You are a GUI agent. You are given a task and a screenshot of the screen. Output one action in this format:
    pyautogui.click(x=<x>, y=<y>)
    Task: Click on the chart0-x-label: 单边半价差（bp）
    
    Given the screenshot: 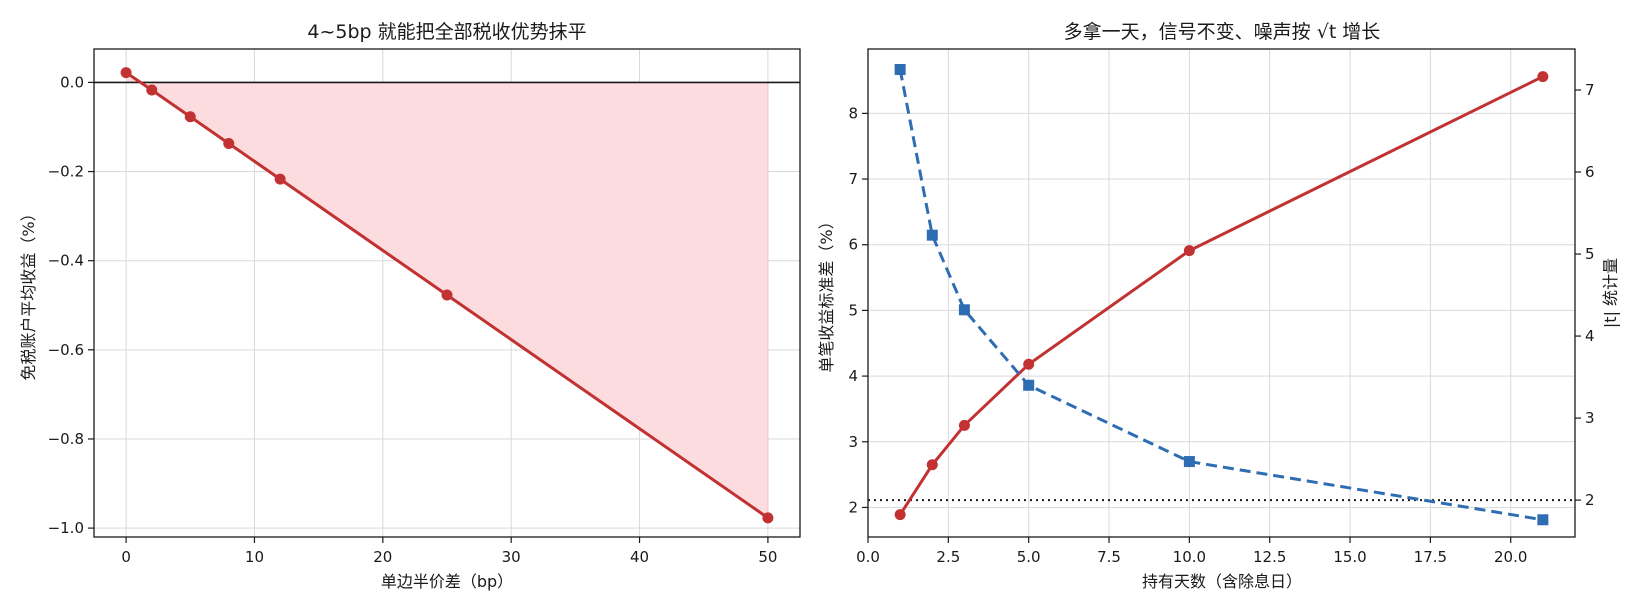 What is the action you would take?
    pyautogui.click(x=447, y=581)
    